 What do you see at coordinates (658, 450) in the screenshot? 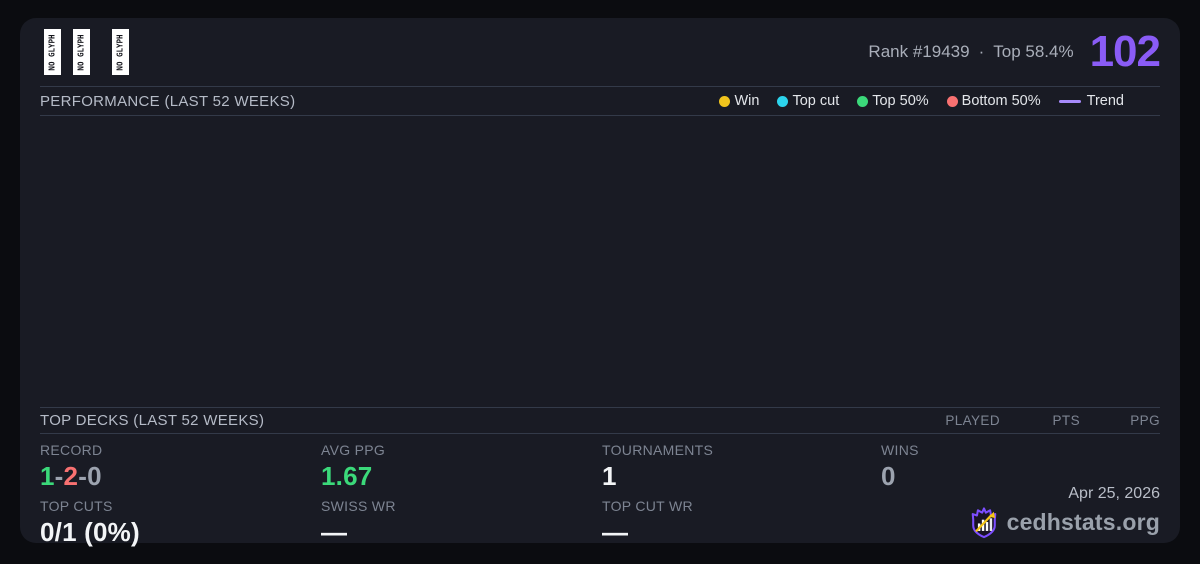
I see `stat-label: TOURNAMENTS` at bounding box center [658, 450].